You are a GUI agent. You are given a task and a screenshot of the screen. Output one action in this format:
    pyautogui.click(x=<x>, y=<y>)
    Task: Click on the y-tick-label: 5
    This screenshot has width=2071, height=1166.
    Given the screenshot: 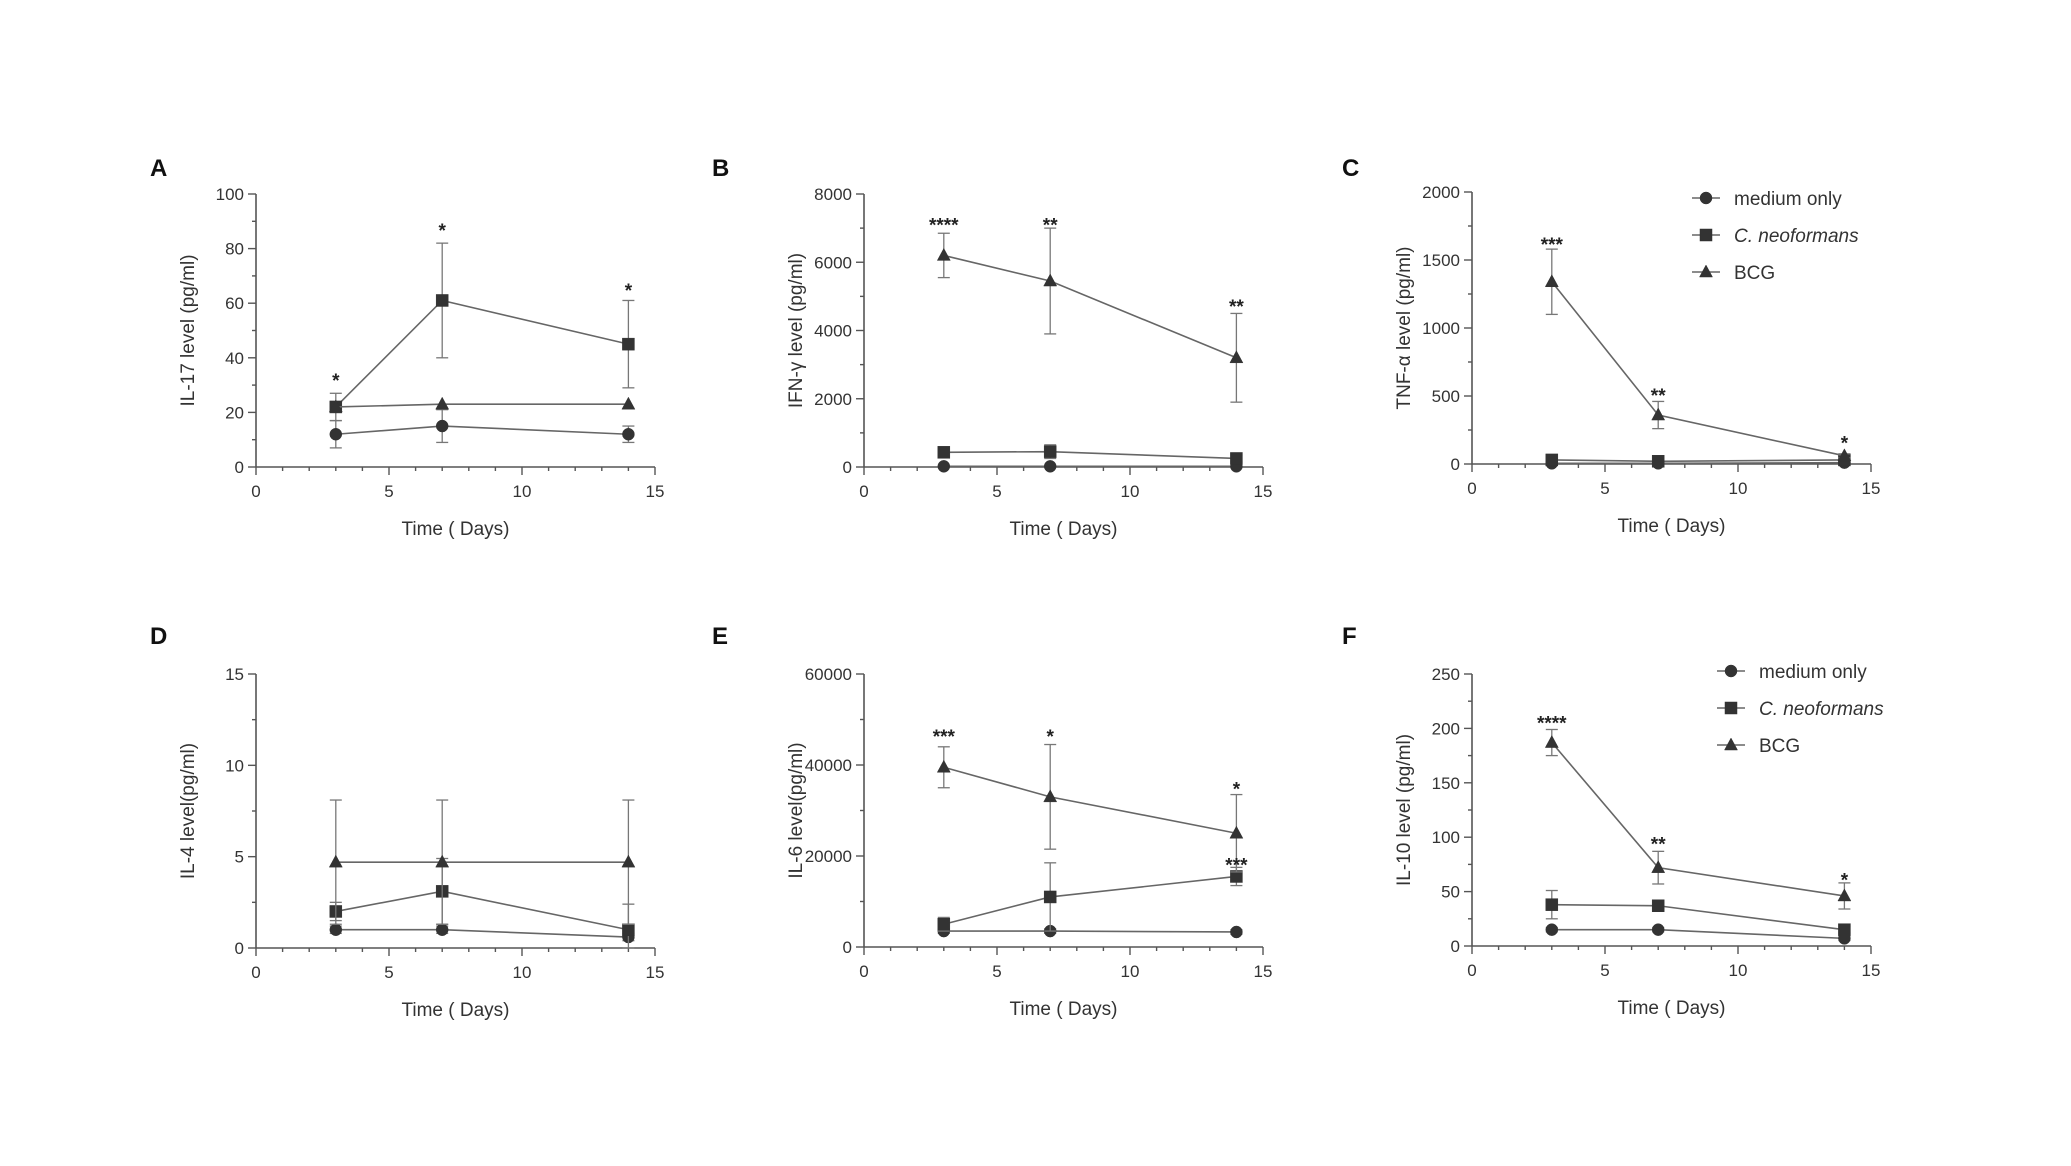 What is the action you would take?
    pyautogui.click(x=239, y=857)
    